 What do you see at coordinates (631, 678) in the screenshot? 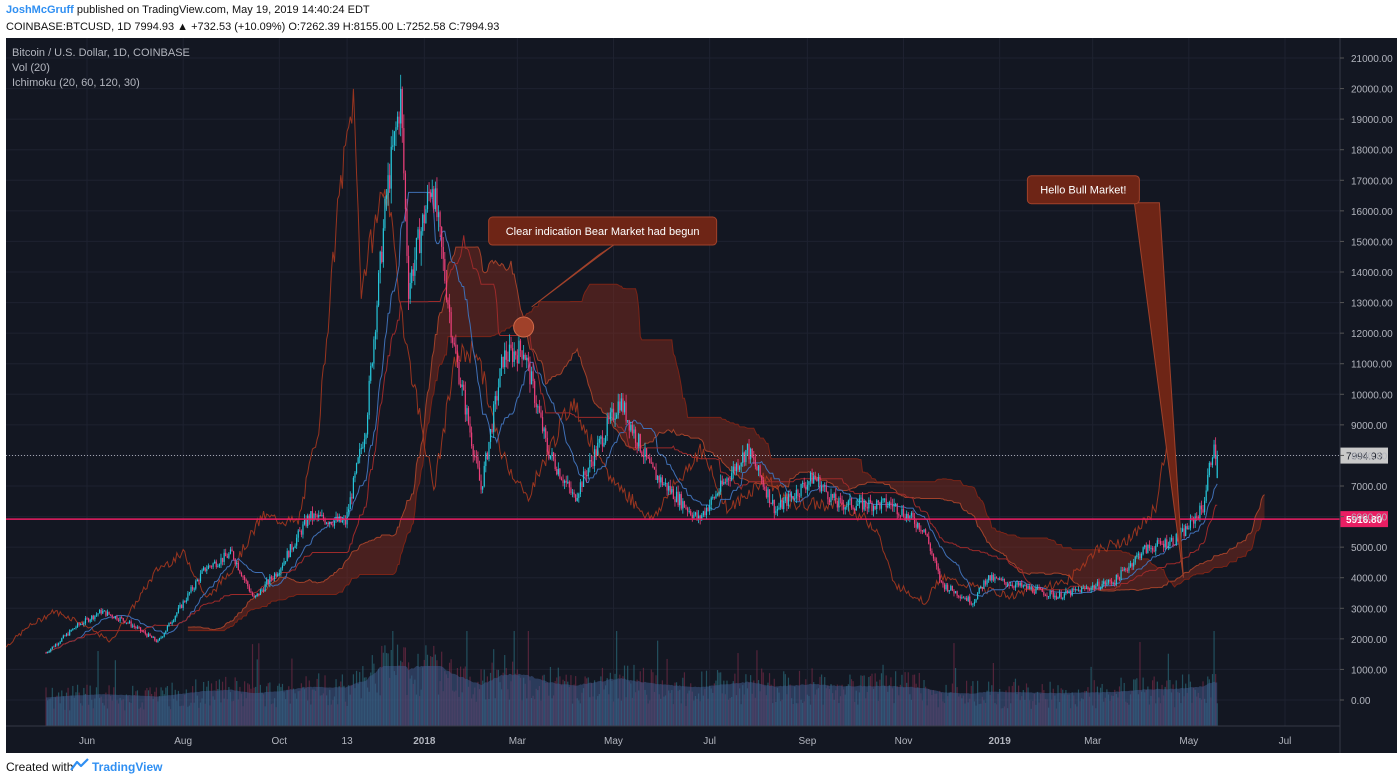
I see `volume-series` at bounding box center [631, 678].